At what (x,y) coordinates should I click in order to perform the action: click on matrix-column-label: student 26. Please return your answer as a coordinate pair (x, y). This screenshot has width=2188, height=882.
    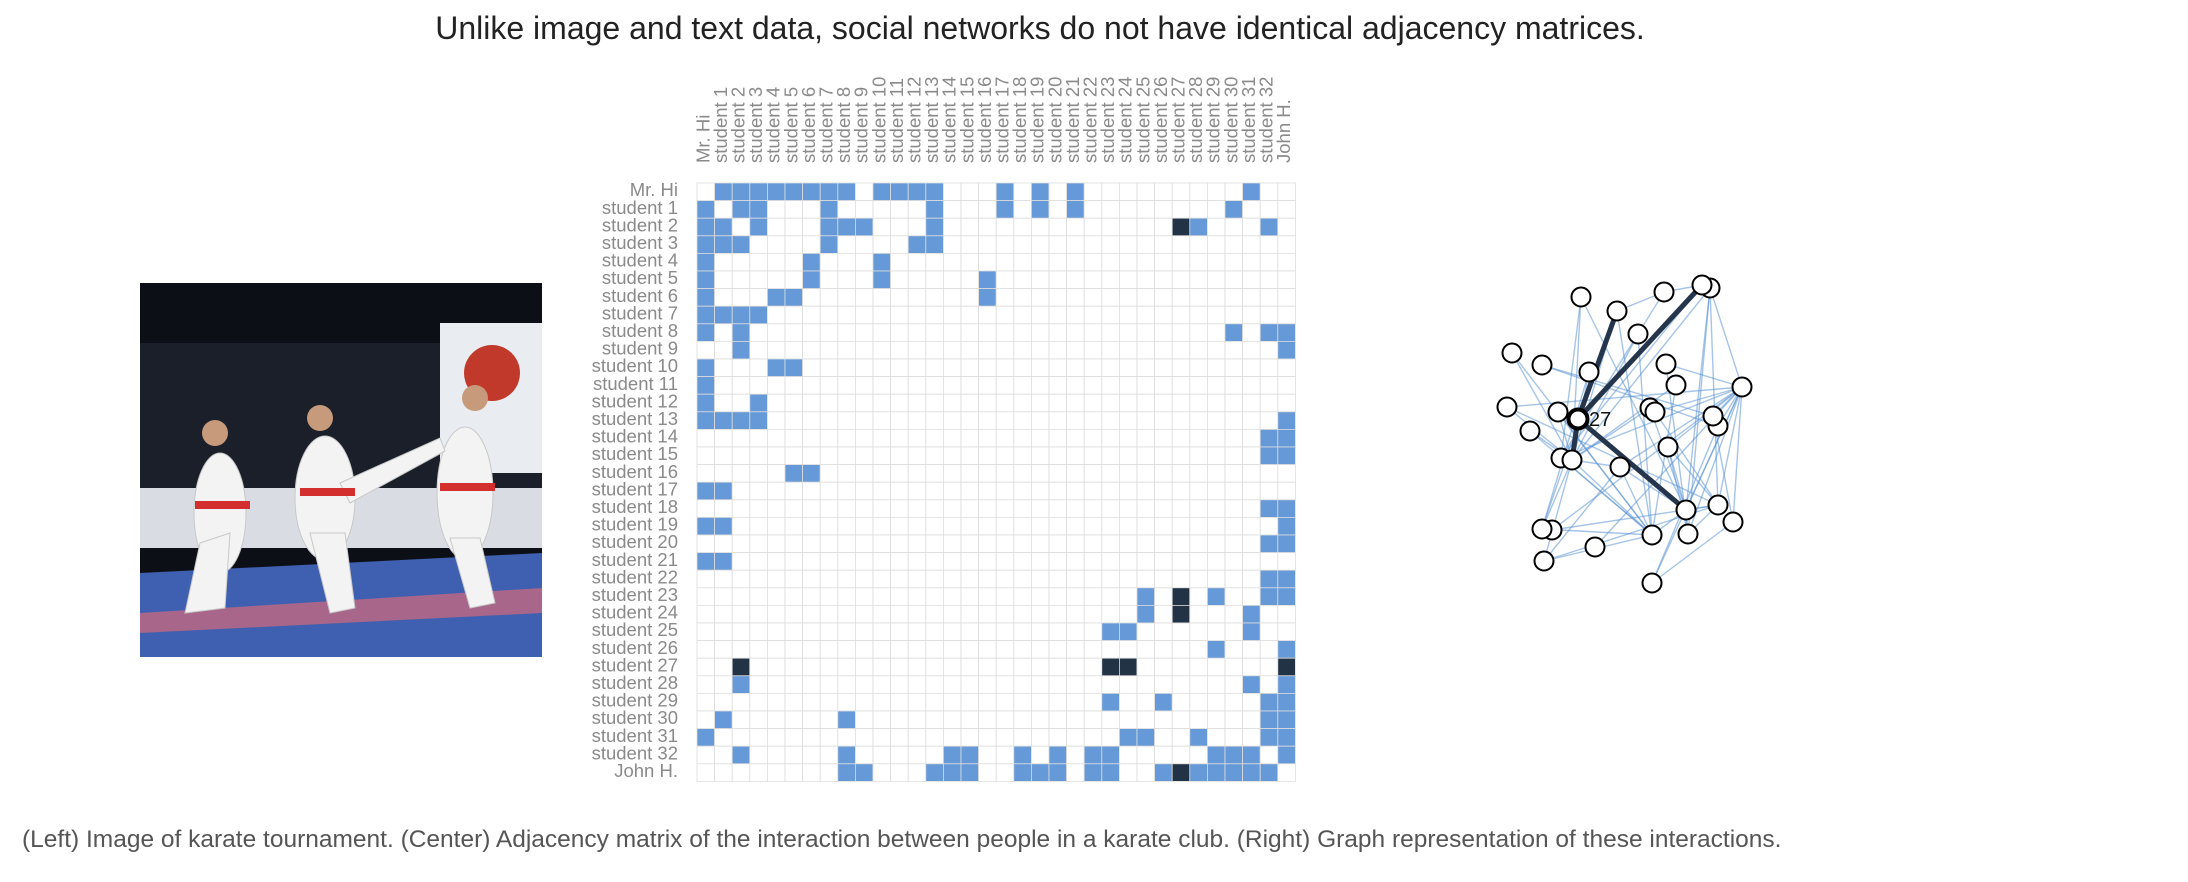
    Looking at the image, I should click on (1160, 120).